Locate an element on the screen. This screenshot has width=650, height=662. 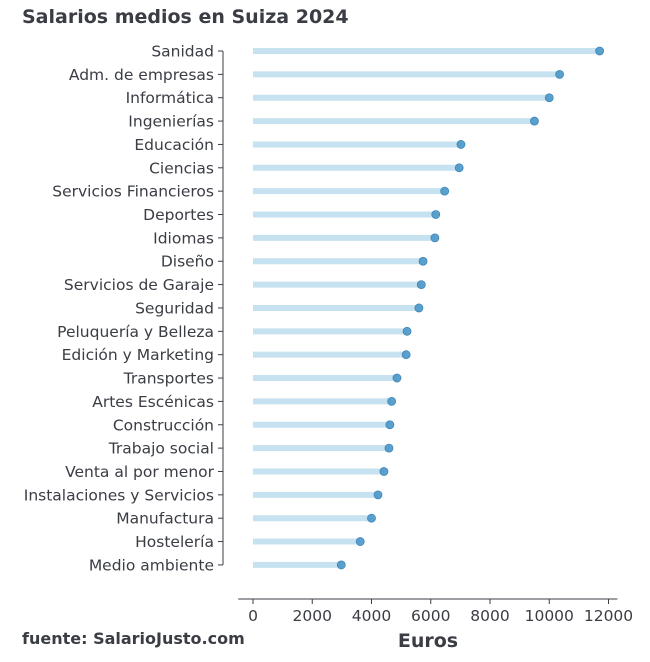
x-axis-label: Euros is located at coordinates (428, 641).